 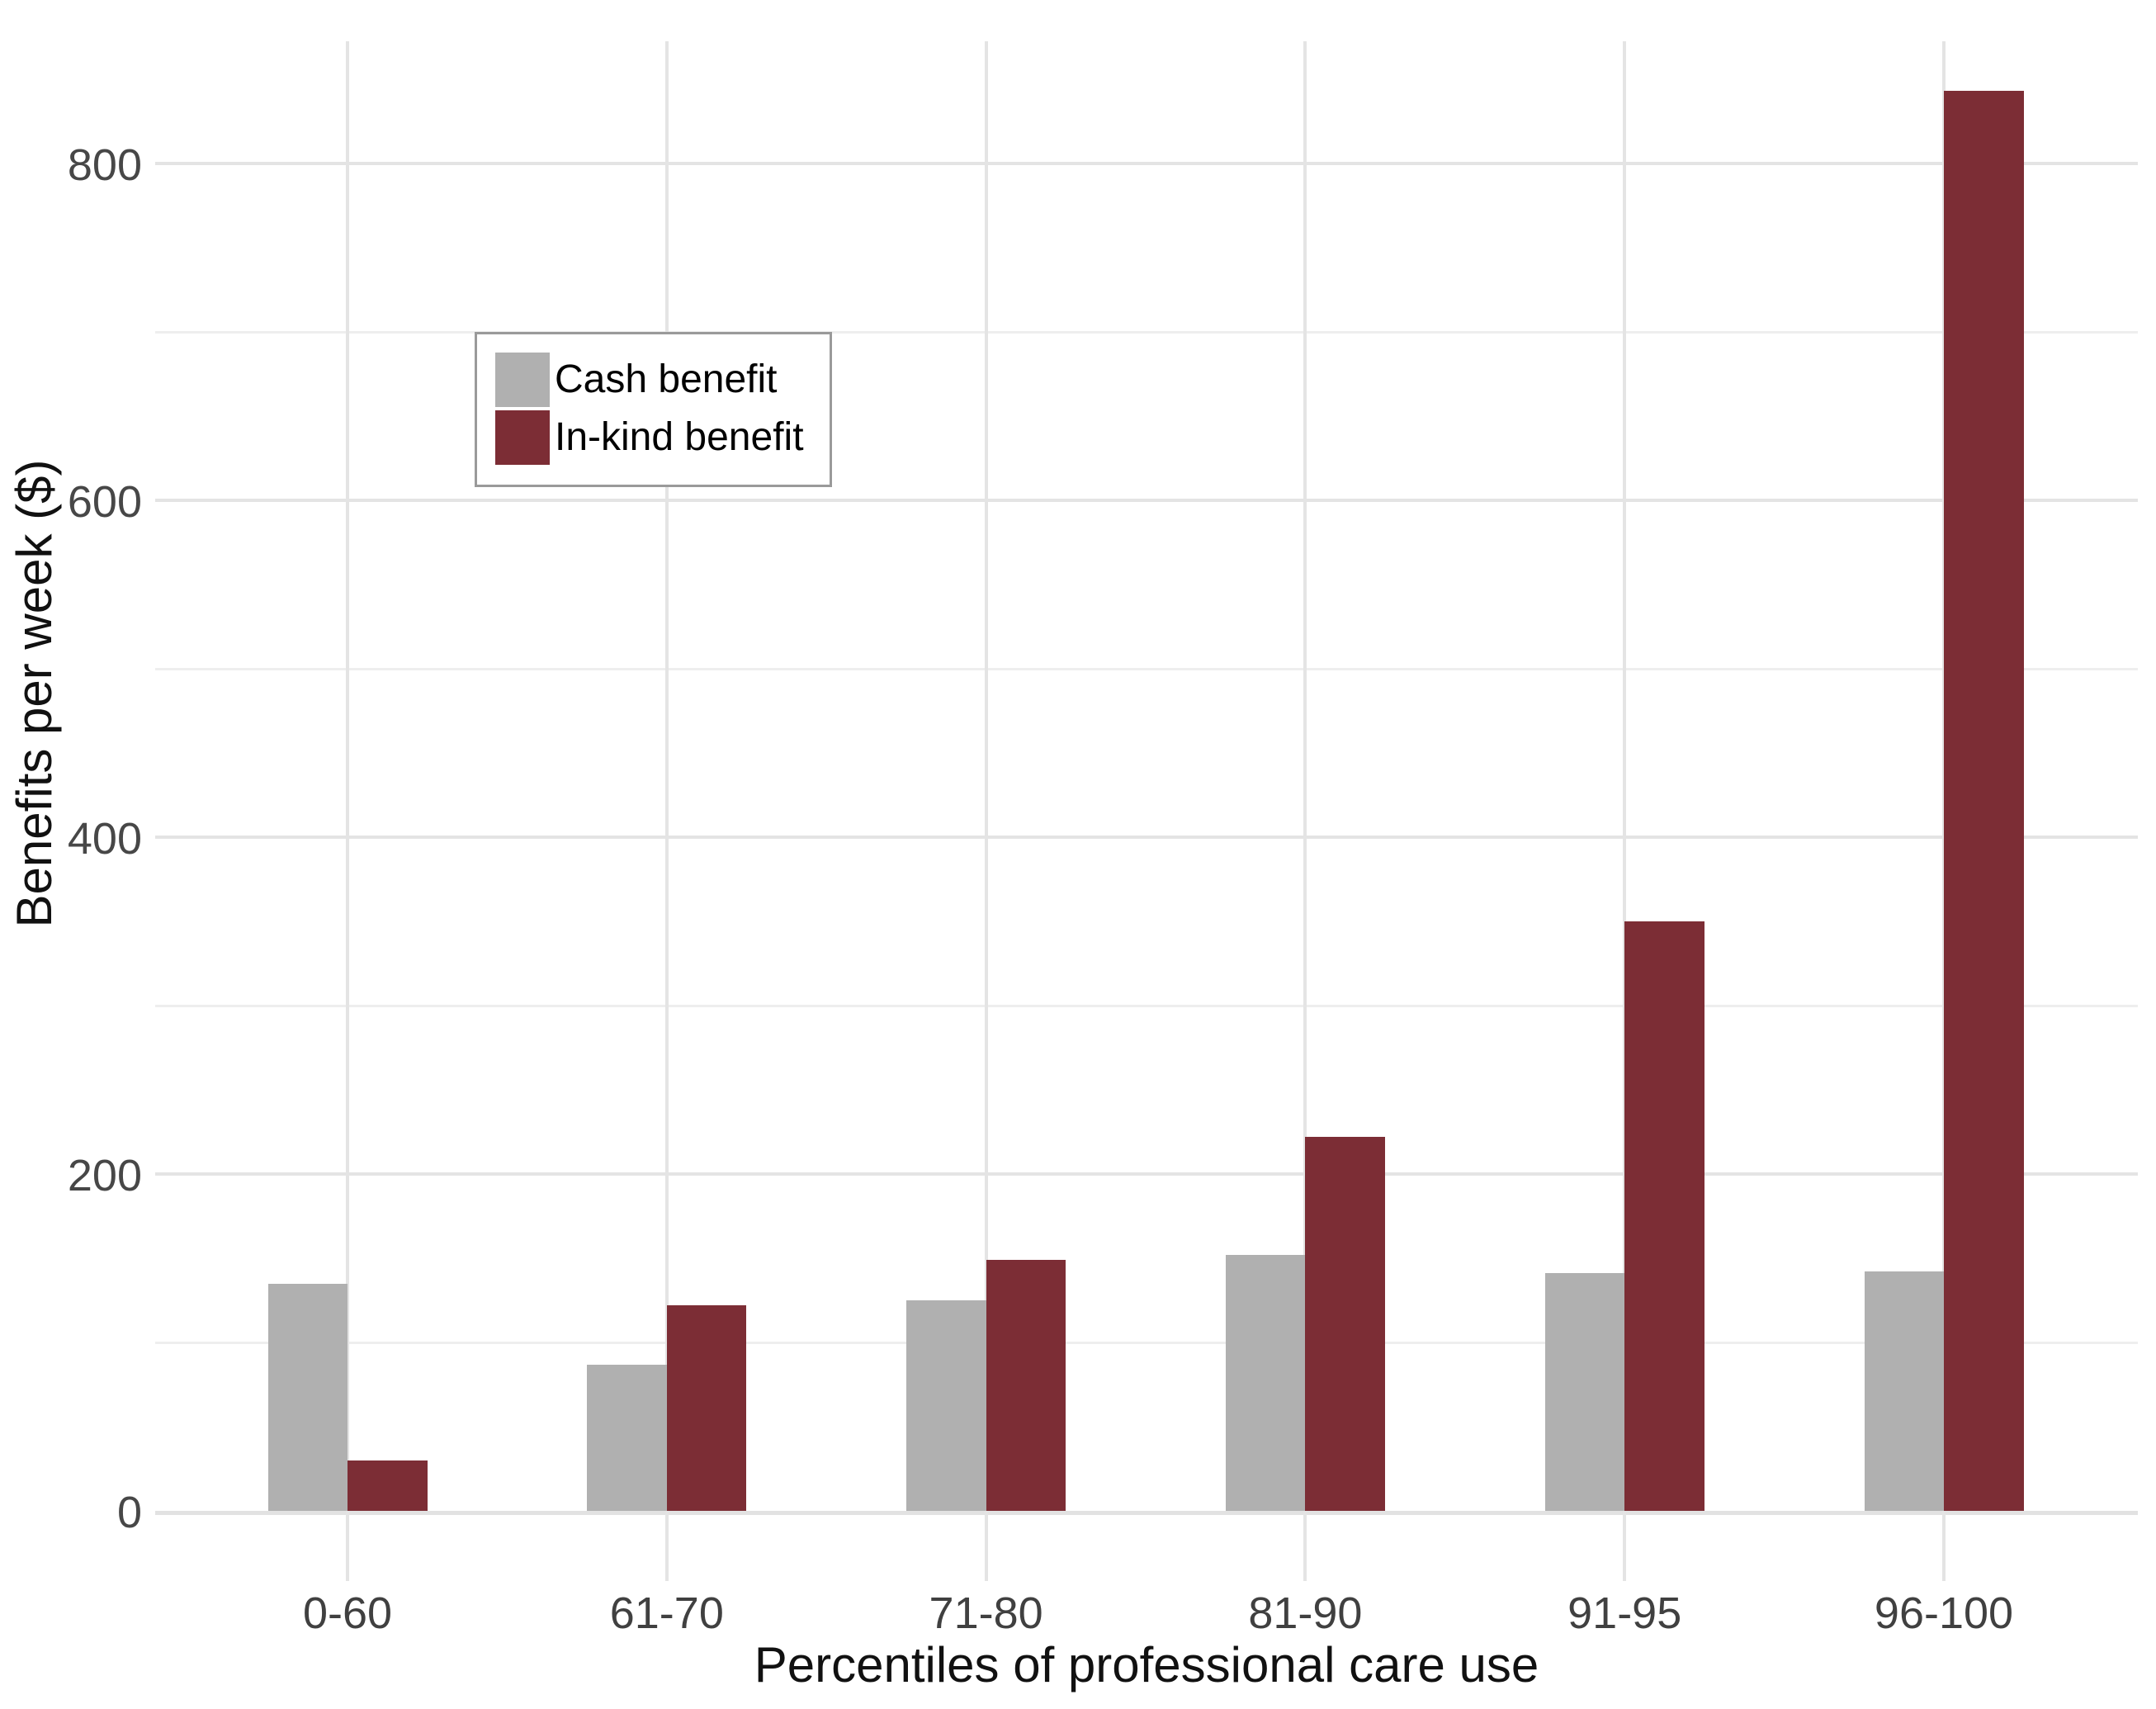 What do you see at coordinates (986, 1613) in the screenshot?
I see `x-tick-label-71-80: 71-80` at bounding box center [986, 1613].